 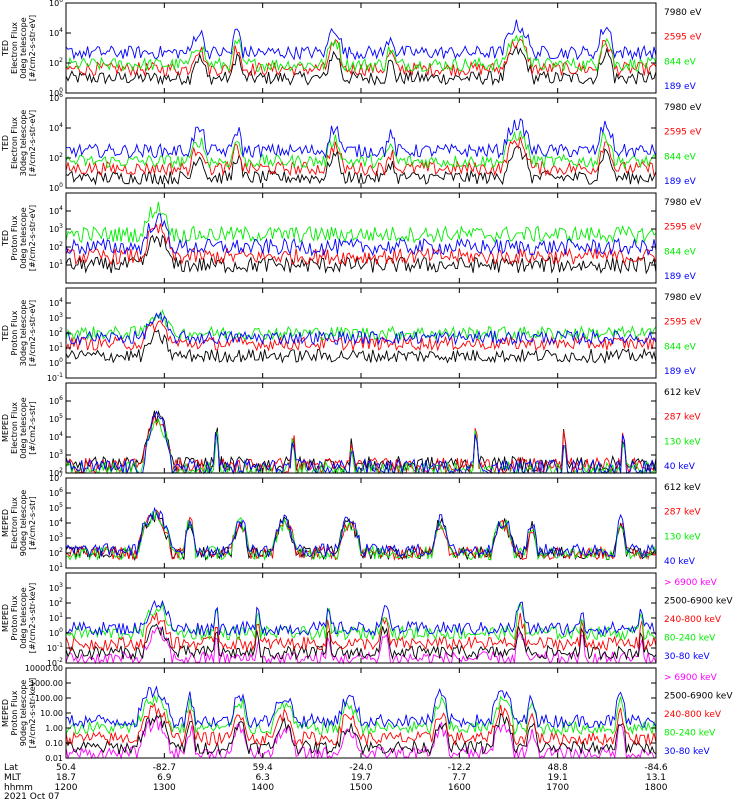 I want to click on footer-row-label: MLT, so click(x=13, y=778).